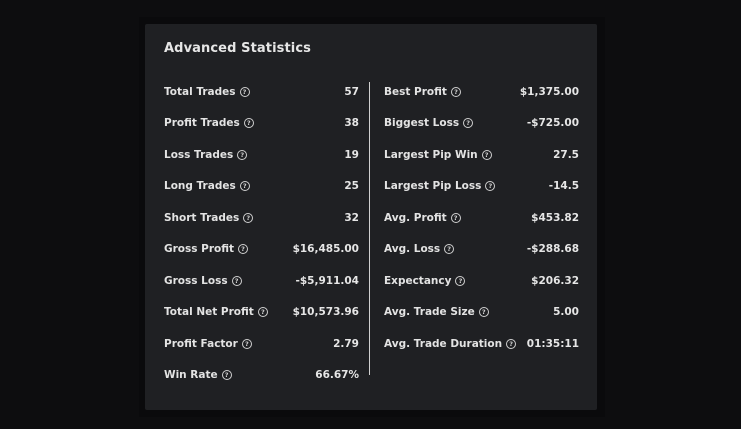  What do you see at coordinates (412, 249) in the screenshot?
I see `stat-label: Avg. Loss` at bounding box center [412, 249].